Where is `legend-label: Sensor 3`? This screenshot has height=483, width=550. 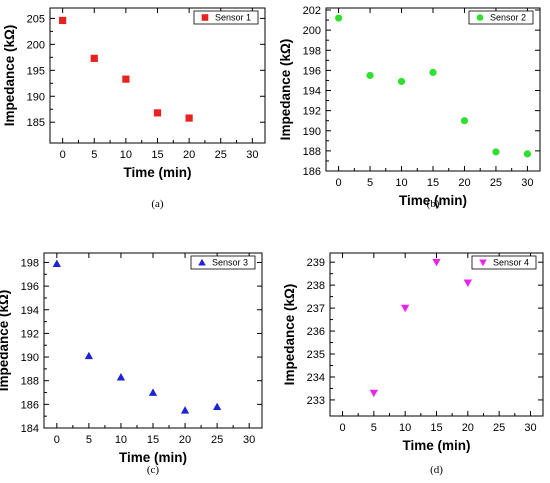
legend-label: Sensor 3 is located at coordinates (230, 263).